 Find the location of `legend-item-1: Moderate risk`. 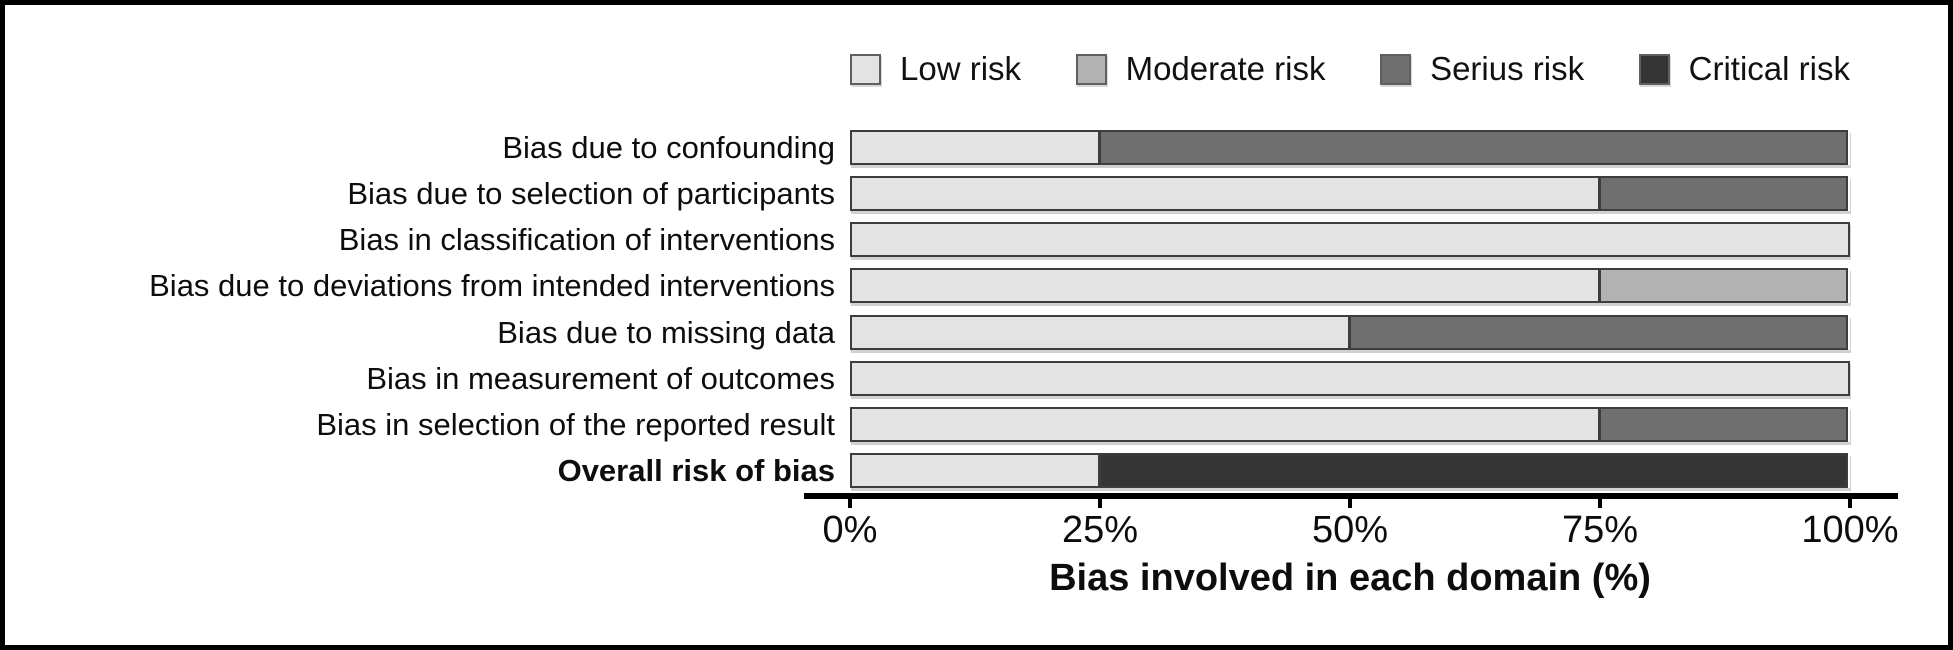

legend-item-1: Moderate risk is located at coordinates (1200, 69).